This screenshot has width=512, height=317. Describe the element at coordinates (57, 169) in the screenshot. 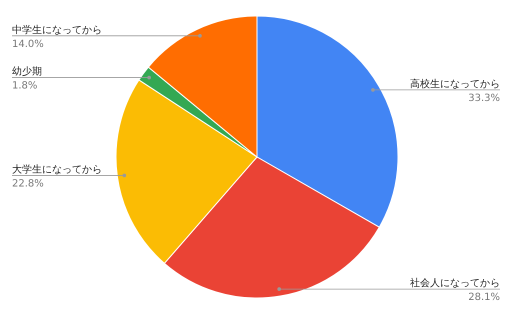

I see `slice-label: 大学生になってから` at that location.